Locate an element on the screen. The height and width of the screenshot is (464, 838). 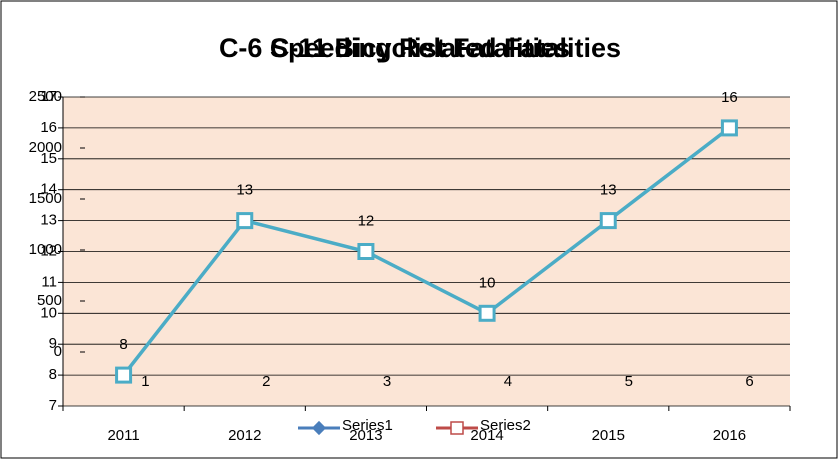
y-tick-label: 11 is located at coordinates (49, 281).